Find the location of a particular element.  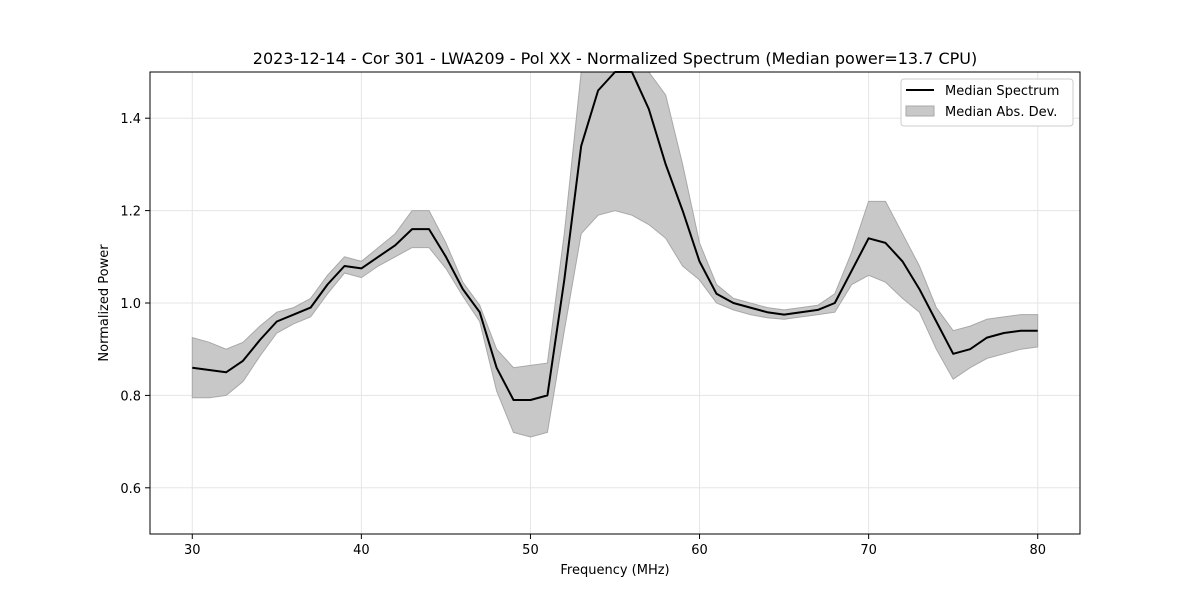

y-tick-label: 0.6 is located at coordinates (130, 489).